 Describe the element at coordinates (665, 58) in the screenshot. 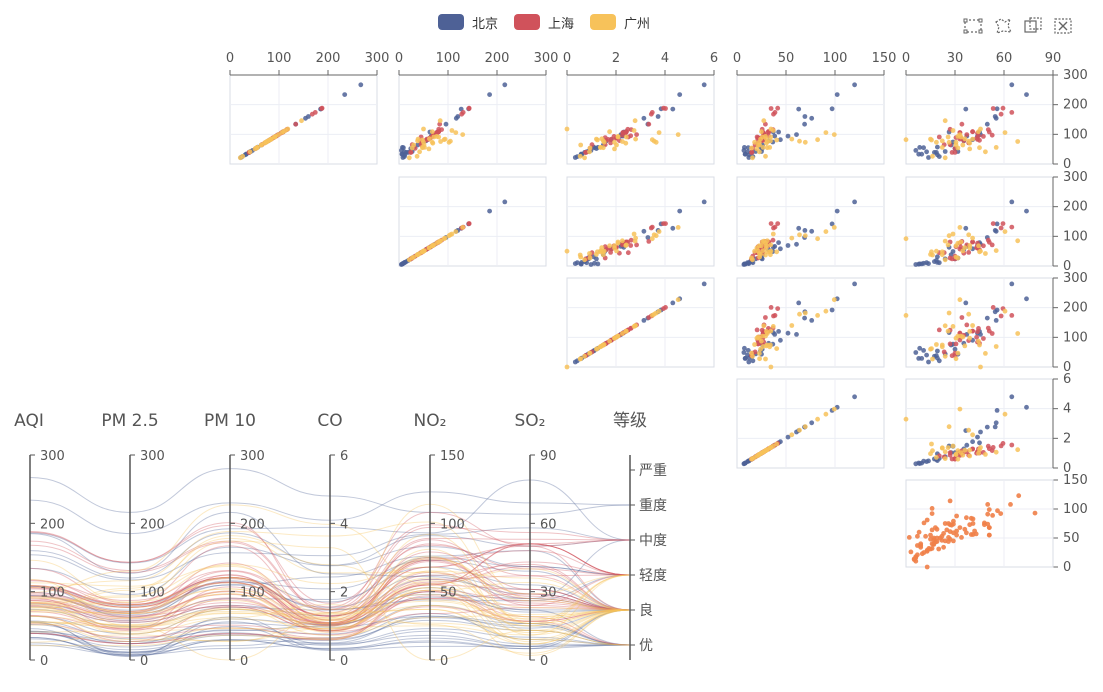

I see `x-tick-label: 4` at that location.